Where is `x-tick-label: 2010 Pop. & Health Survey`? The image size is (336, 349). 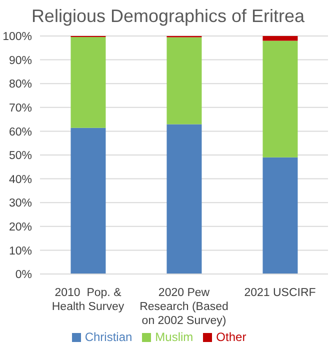 x-tick-label: 2010 Pop. & Health Survey is located at coordinates (88, 300).